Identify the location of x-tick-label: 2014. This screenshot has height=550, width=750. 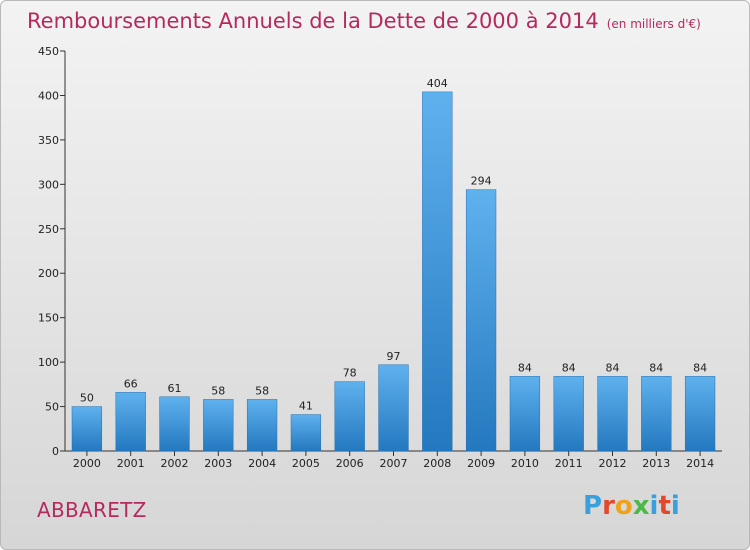
(700, 463).